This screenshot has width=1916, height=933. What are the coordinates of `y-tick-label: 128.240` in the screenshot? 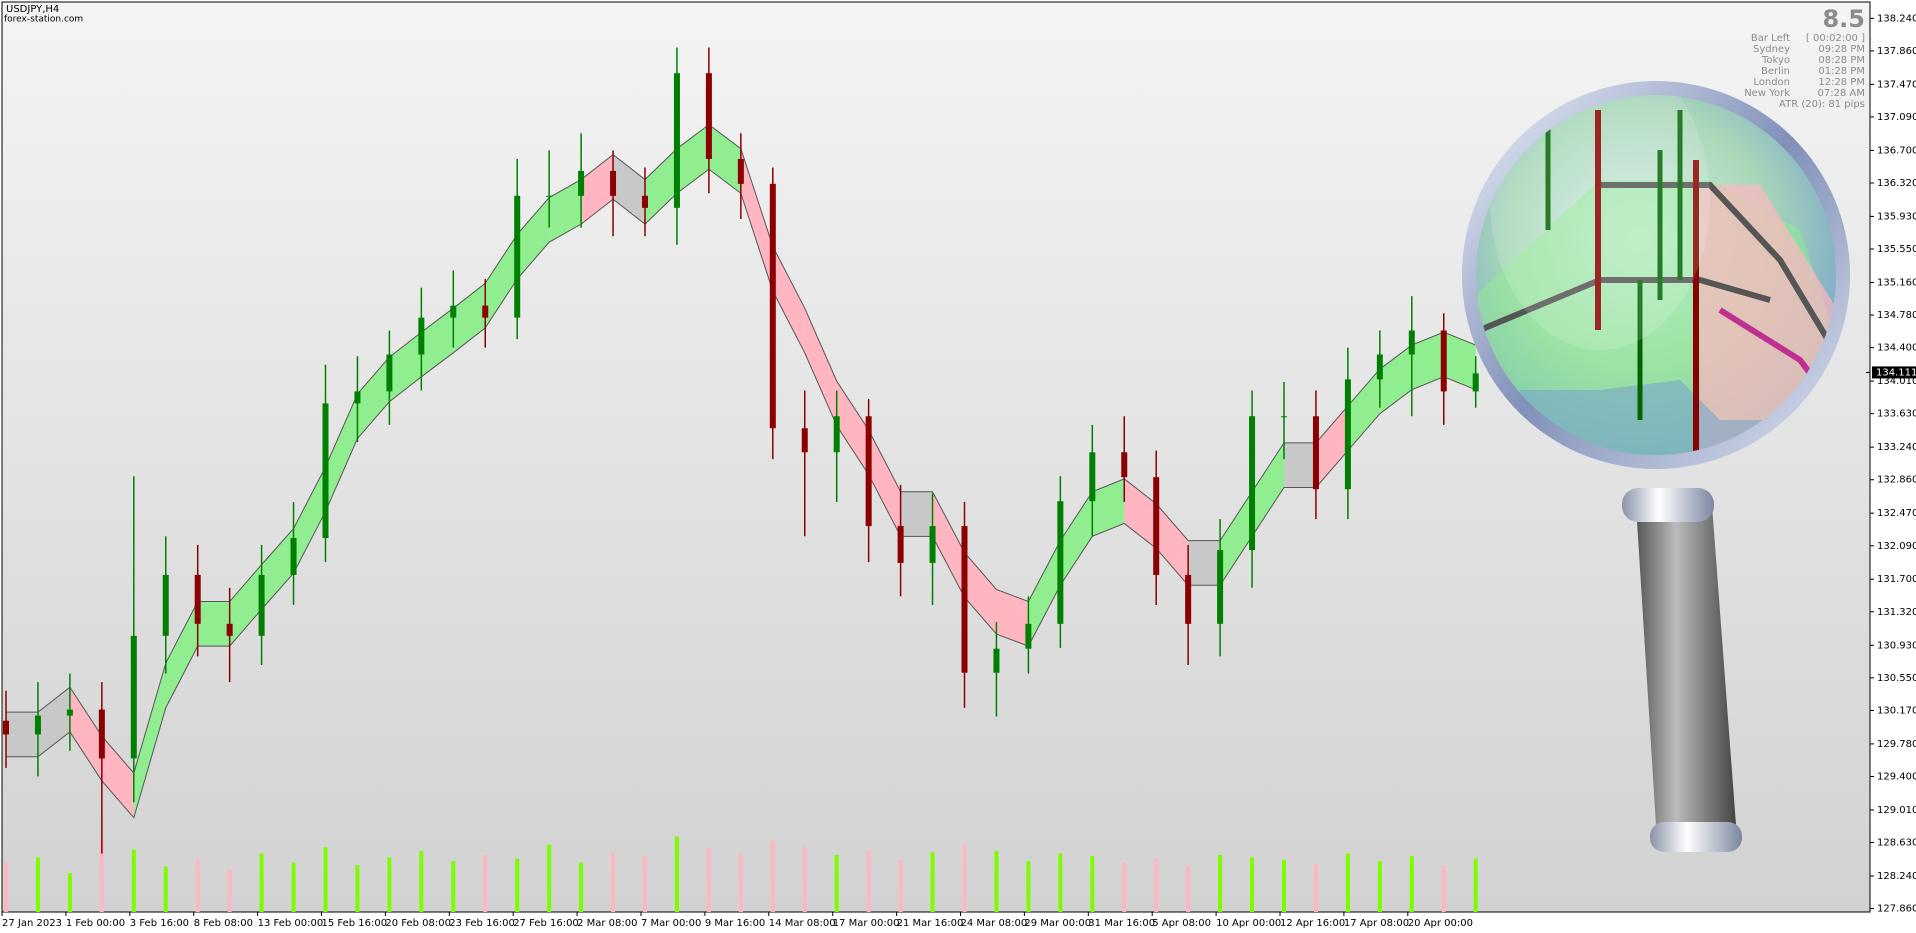 It's located at (1896, 876).